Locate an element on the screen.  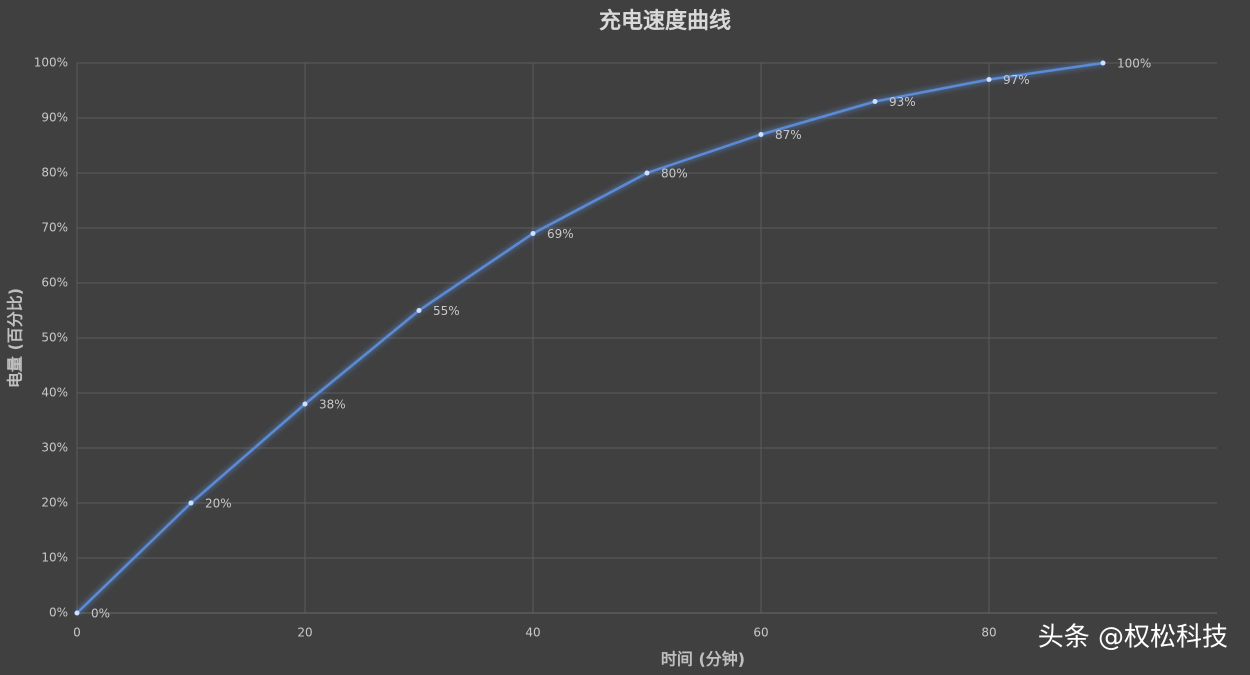
data-label: 97% is located at coordinates (1016, 80).